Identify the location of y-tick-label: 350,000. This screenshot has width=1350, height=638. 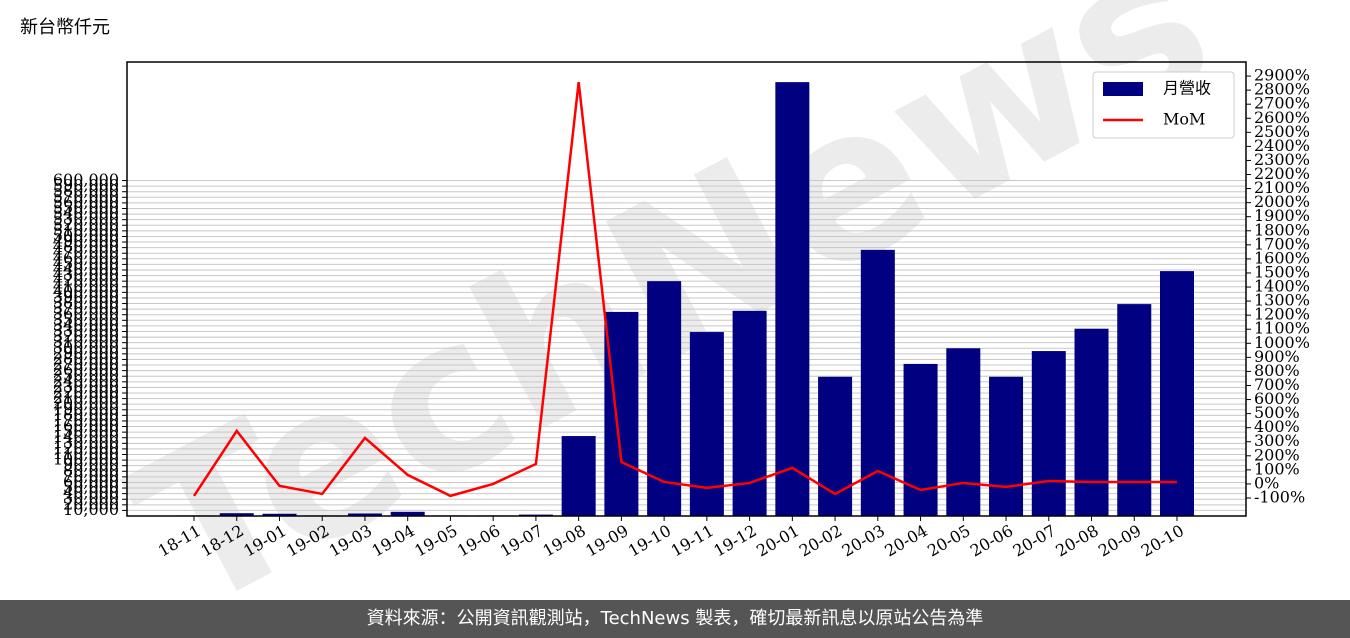
(86, 319).